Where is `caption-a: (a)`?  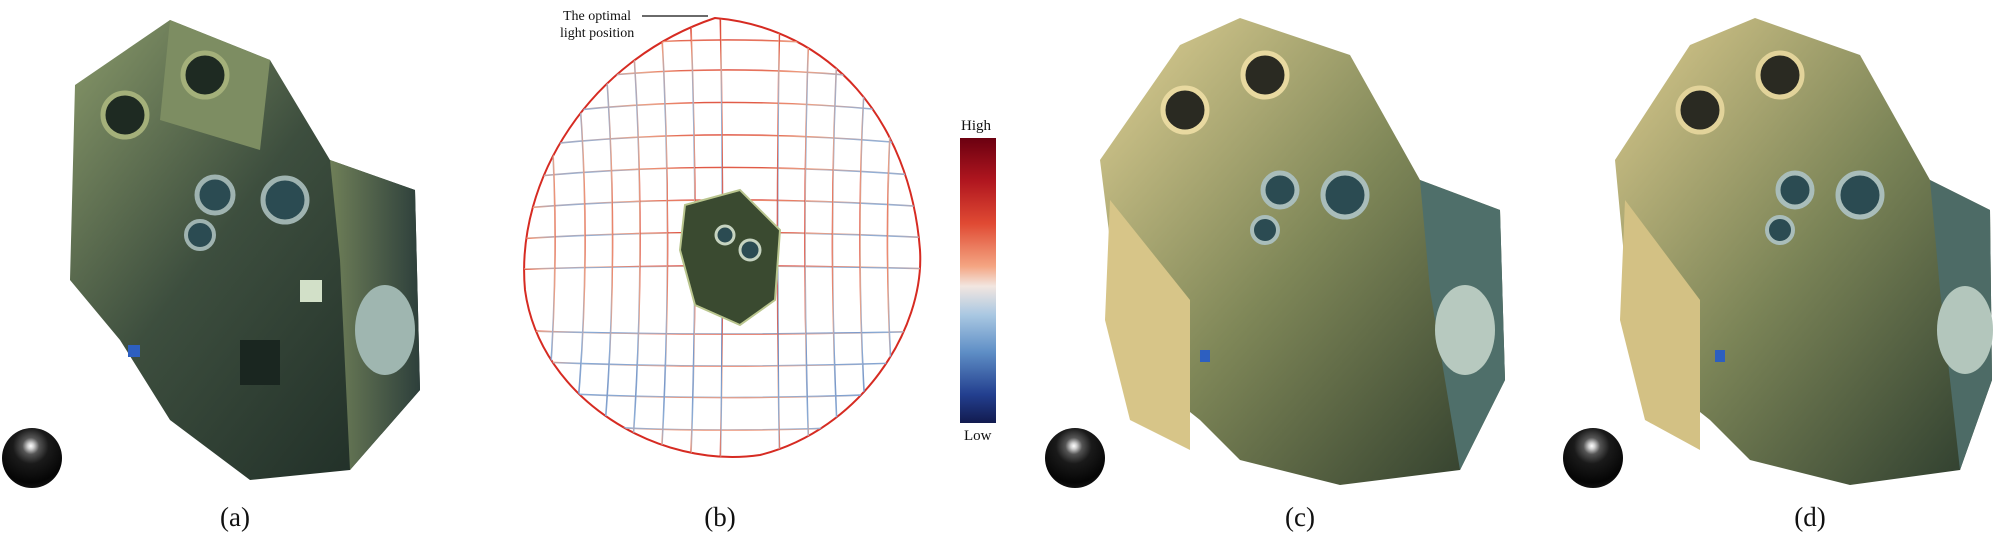
caption-a: (a) is located at coordinates (235, 517).